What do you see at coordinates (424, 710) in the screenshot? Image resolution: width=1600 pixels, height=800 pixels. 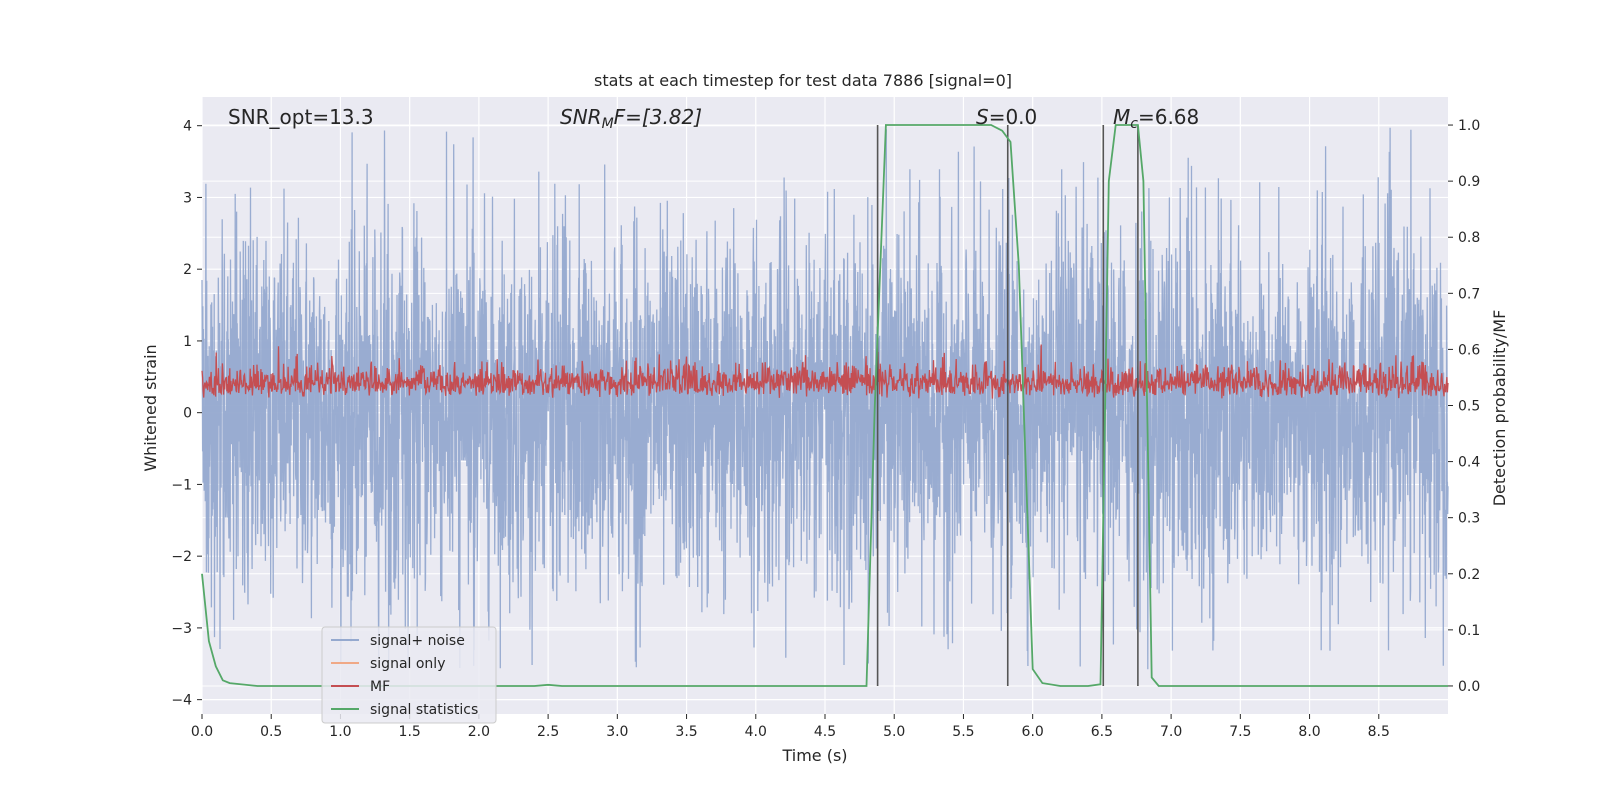 I see `legend-label-signal-statistics: signal statistics` at bounding box center [424, 710].